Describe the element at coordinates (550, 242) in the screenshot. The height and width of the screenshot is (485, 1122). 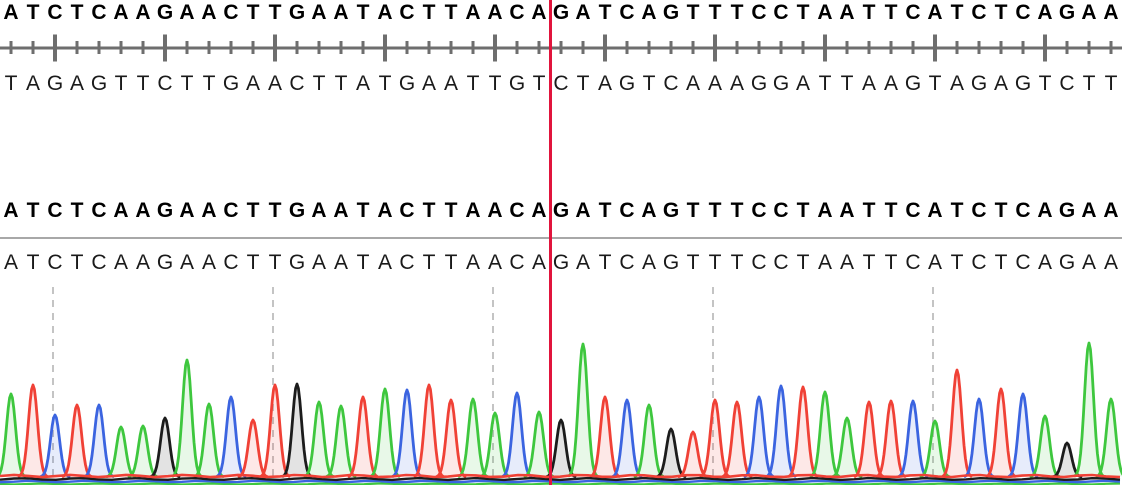
I see `cursor-line` at that location.